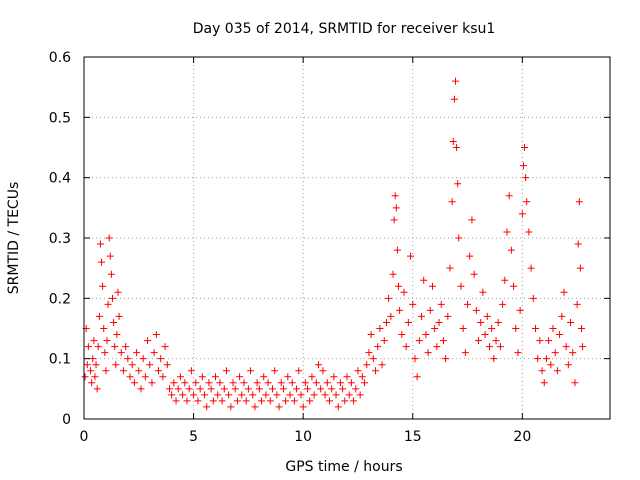 This screenshot has height=480, width=640. I want to click on y-tick-label: 0.3, so click(60, 239).